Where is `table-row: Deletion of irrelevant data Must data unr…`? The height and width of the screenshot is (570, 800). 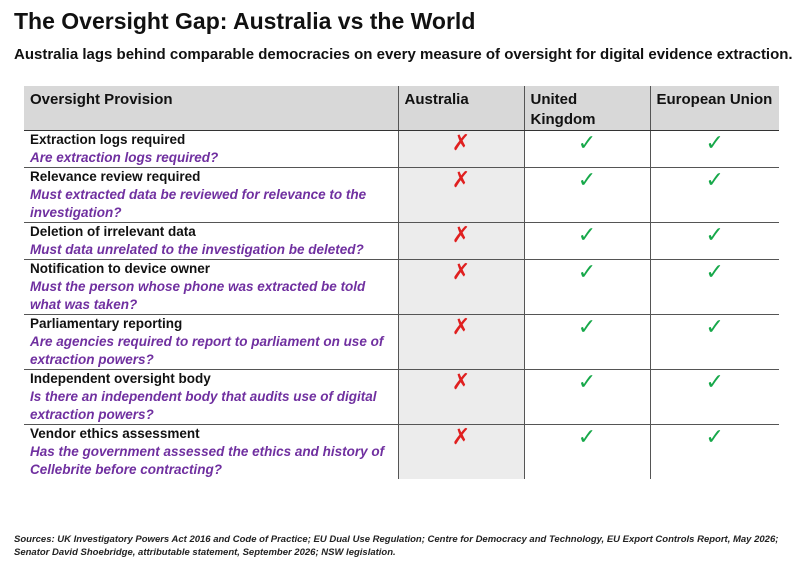
table-row: Deletion of irrelevant data Must data unr… is located at coordinates (401, 241).